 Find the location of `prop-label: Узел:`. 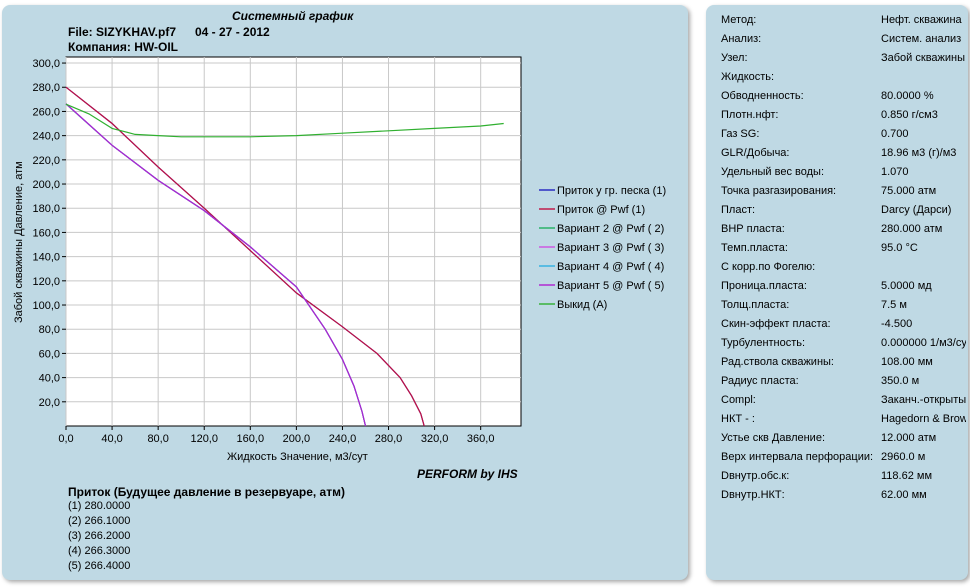

prop-label: Узел: is located at coordinates (734, 58).